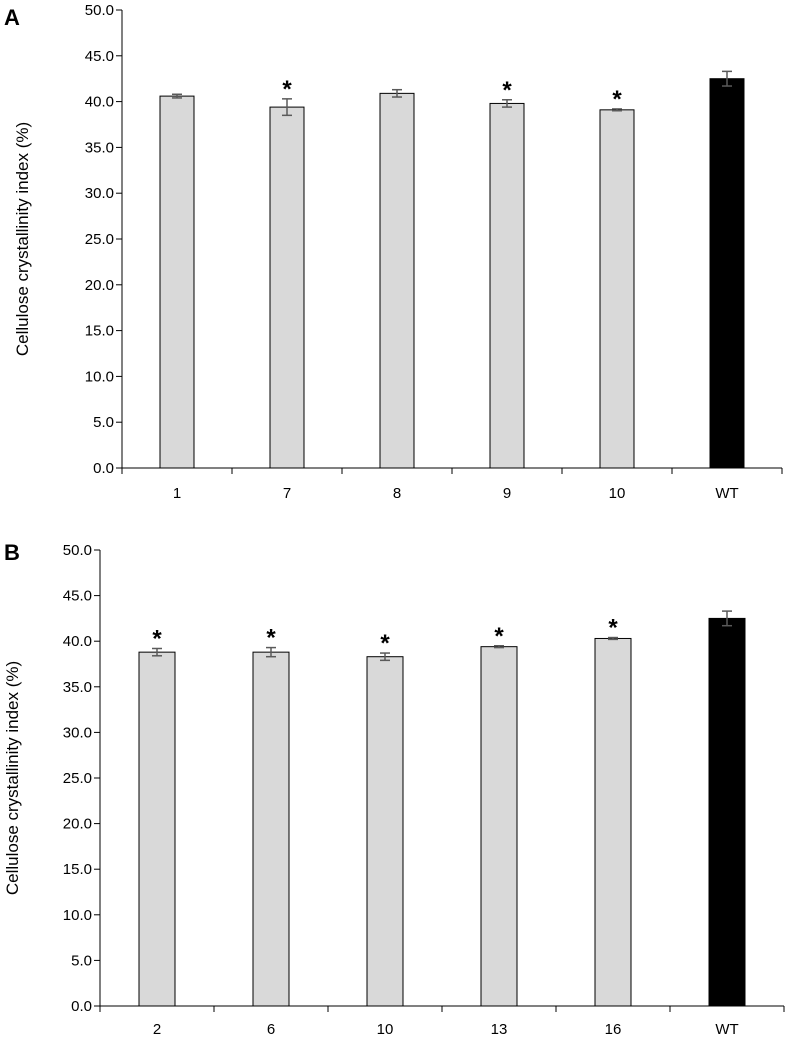 This screenshot has width=796, height=1046. Describe the element at coordinates (287, 493) in the screenshot. I see `category-label: 7` at that location.